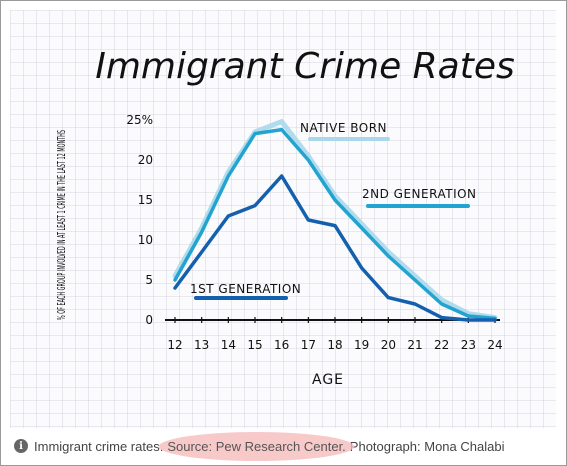 This screenshot has height=466, width=567. I want to click on x-tick-label: 20, so click(388, 345).